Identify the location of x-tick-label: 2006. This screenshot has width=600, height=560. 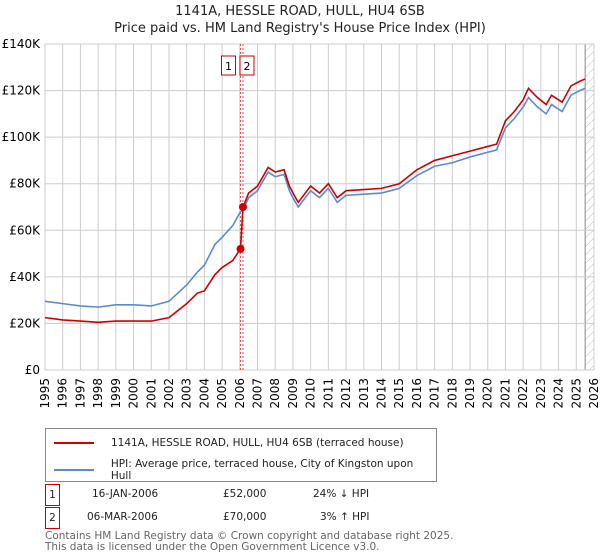
(240, 393).